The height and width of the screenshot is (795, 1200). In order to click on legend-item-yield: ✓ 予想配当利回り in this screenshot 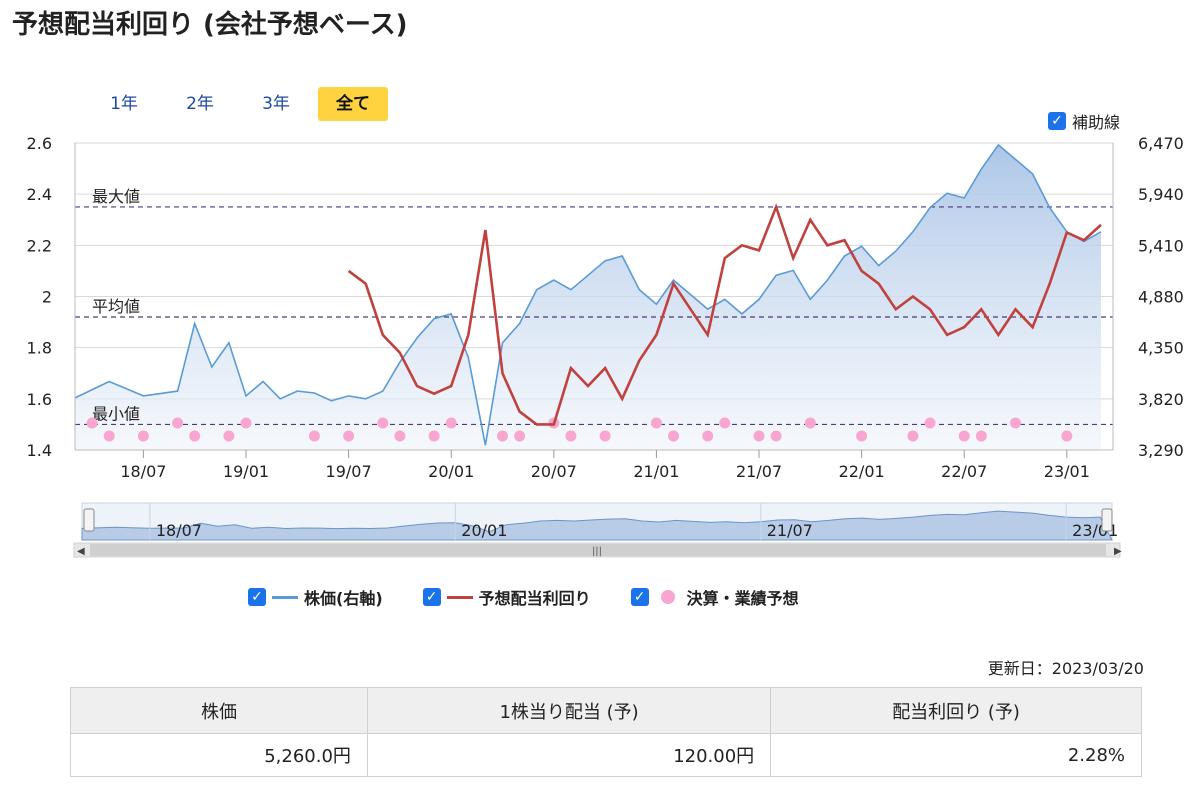, I will do `click(507, 597)`.